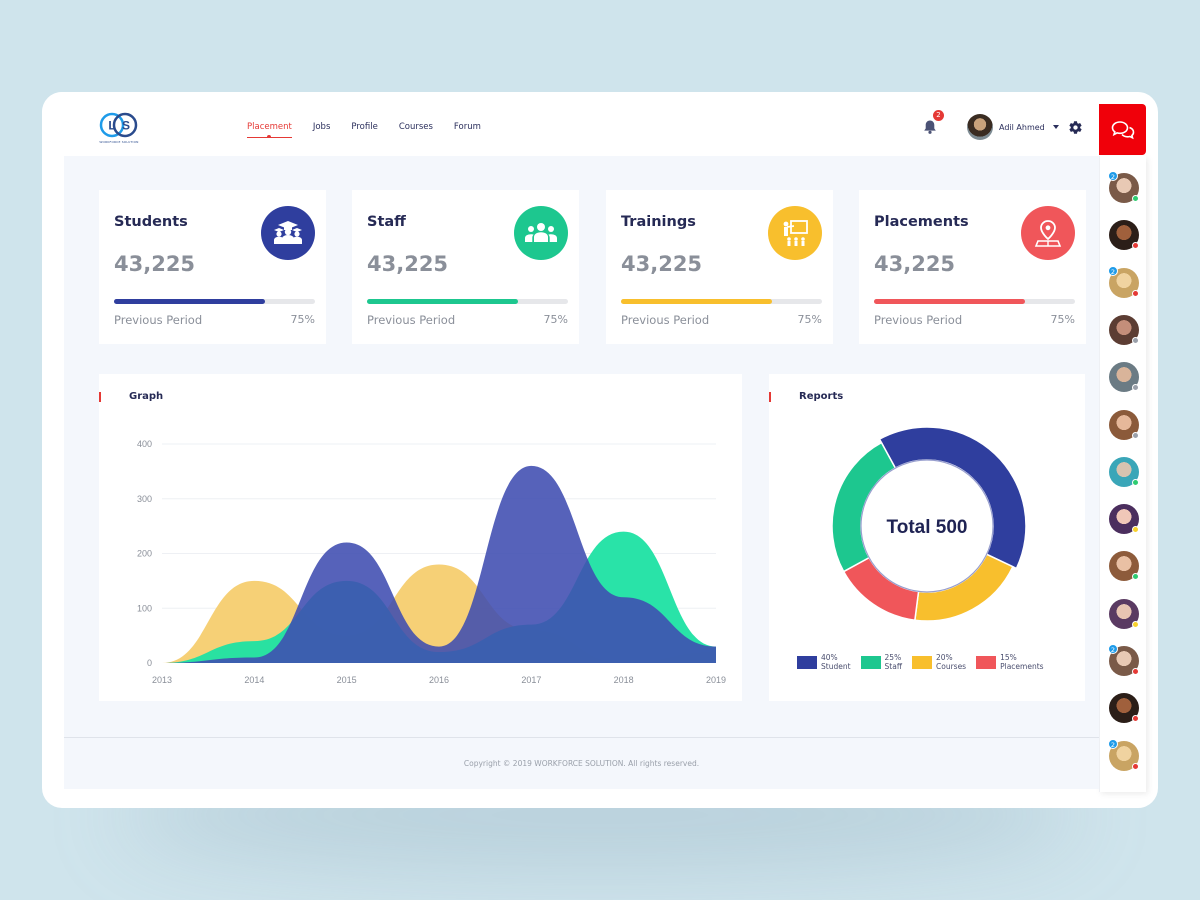 The width and height of the screenshot is (1200, 900). What do you see at coordinates (658, 222) in the screenshot?
I see `card-title: Trainings` at bounding box center [658, 222].